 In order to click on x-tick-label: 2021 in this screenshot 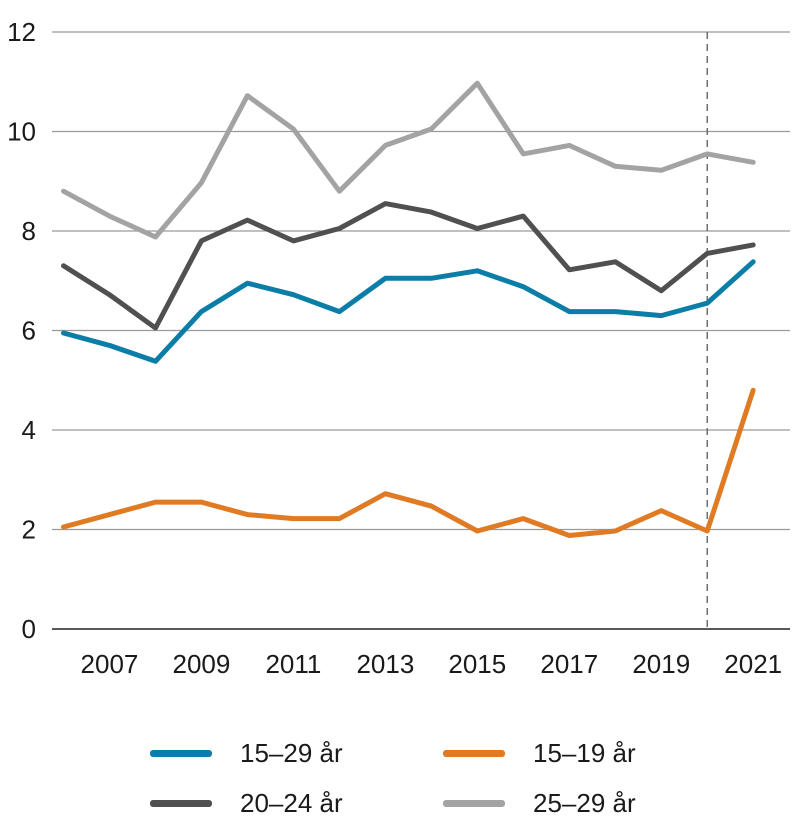, I will do `click(753, 664)`.